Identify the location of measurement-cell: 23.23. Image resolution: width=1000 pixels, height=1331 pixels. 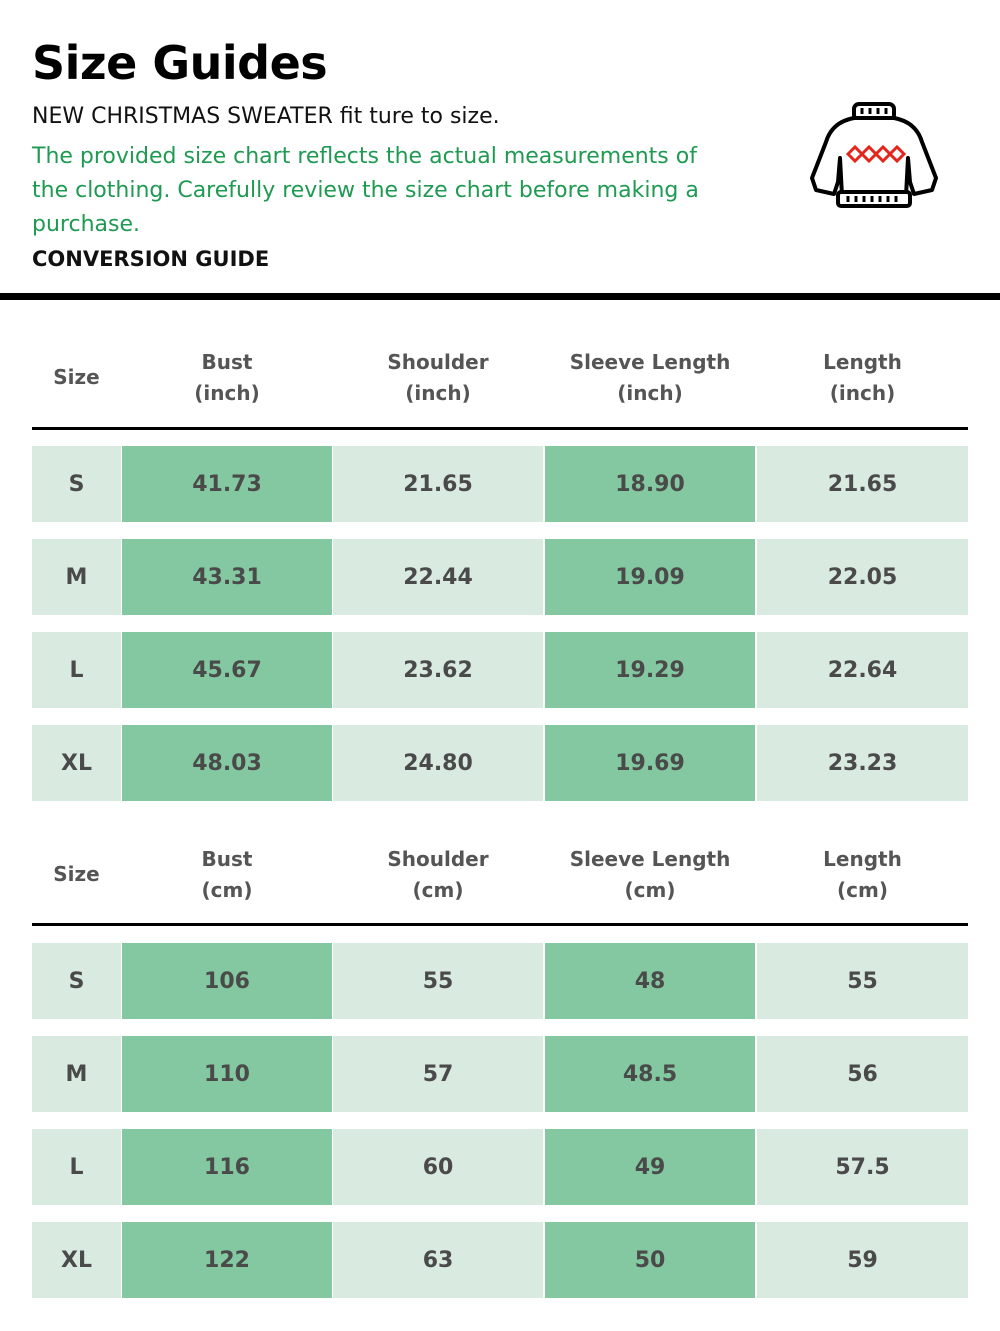
(862, 763).